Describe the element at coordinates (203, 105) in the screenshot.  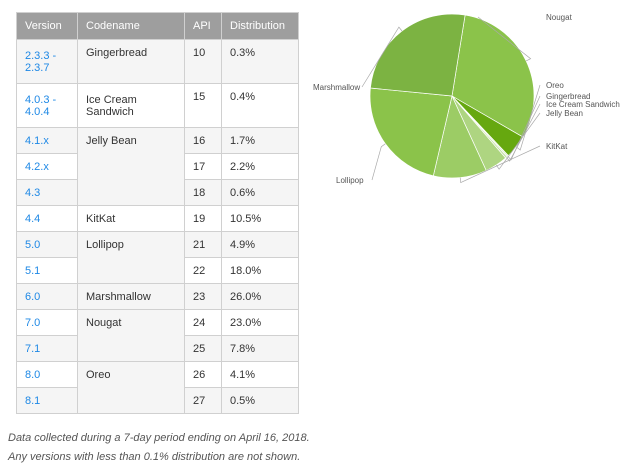
I see `api-cell: 15` at that location.